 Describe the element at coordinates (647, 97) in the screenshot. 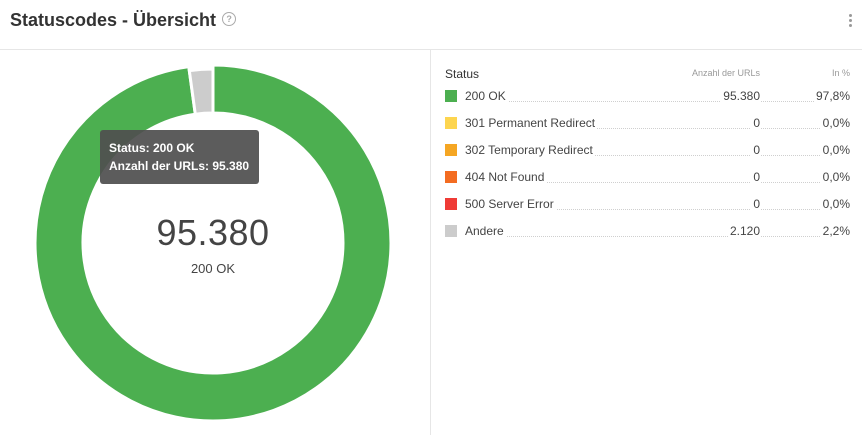

I see `legend-row: 200 OK 95.380 97,8%` at that location.